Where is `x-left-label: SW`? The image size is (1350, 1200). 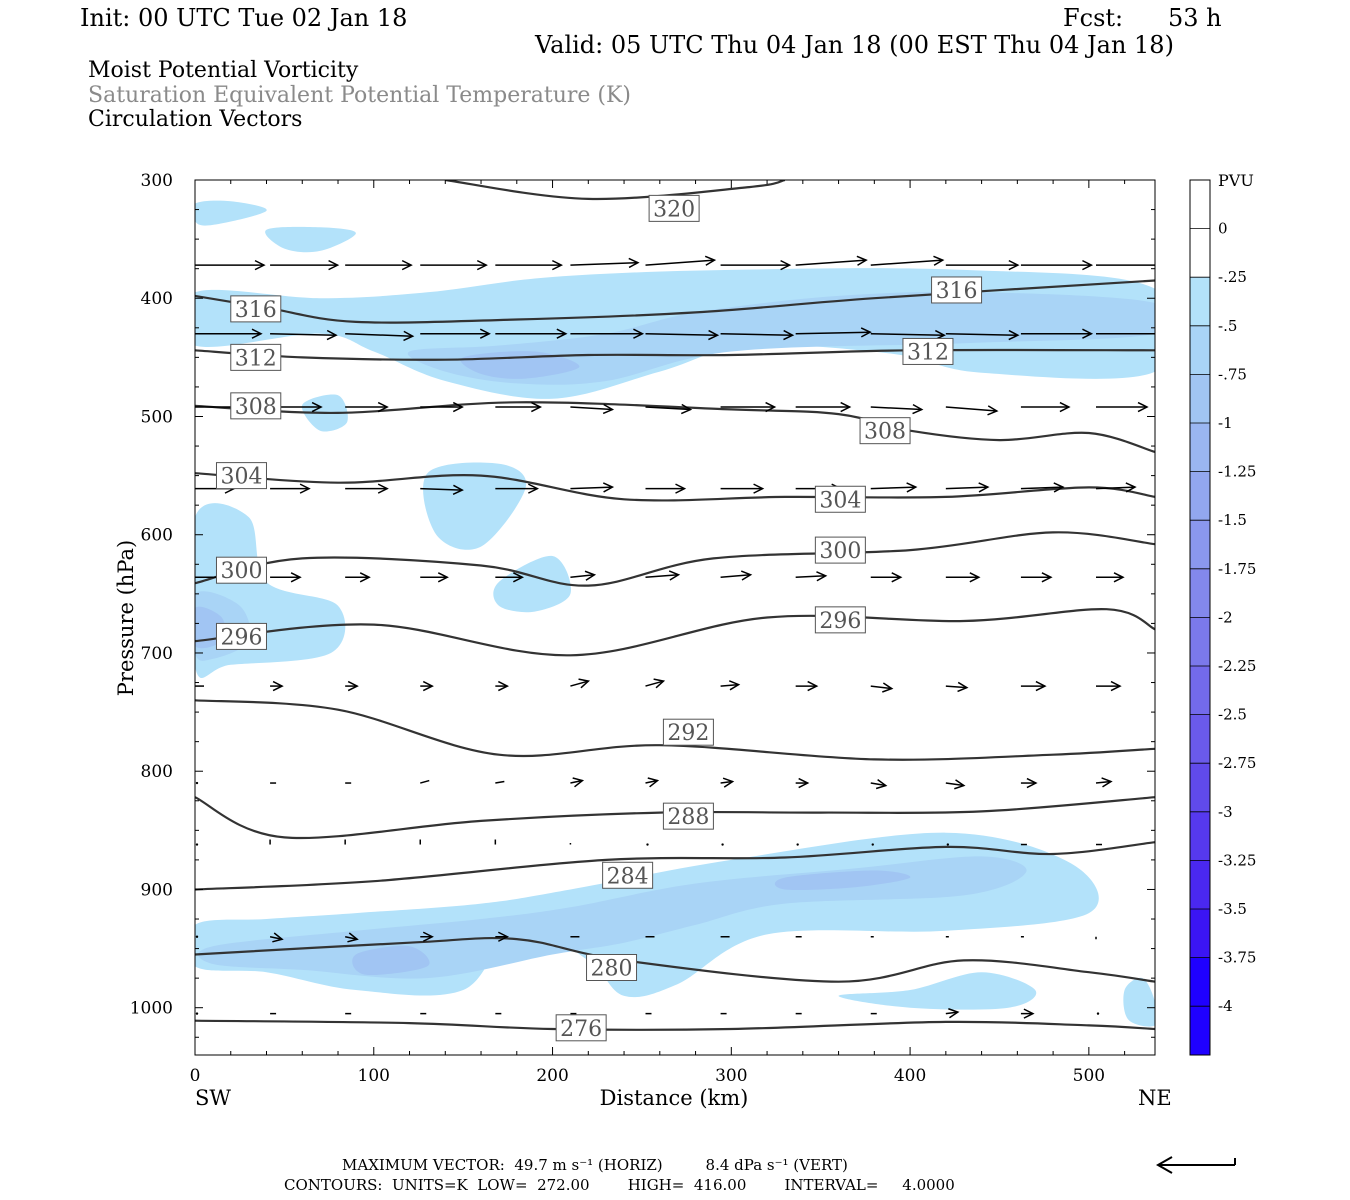
x-left-label: SW is located at coordinates (213, 1098).